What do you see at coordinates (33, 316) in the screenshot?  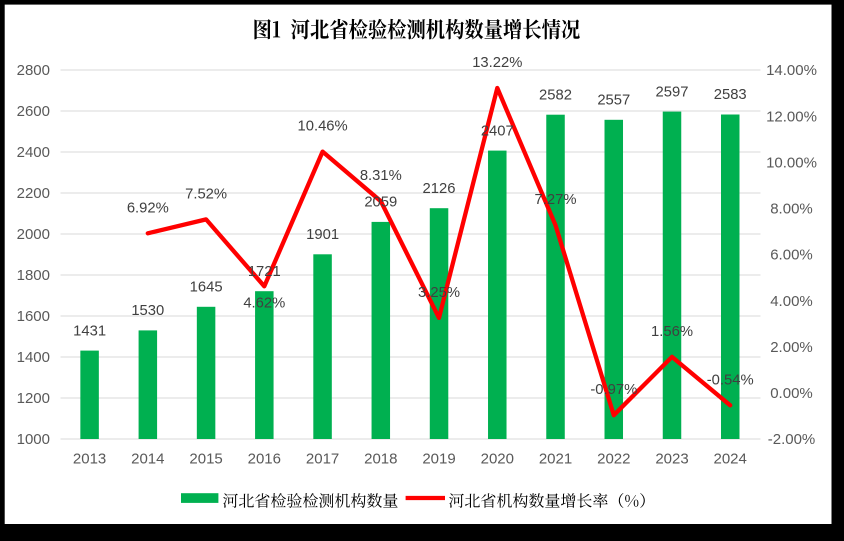 I see `svg-text: 1600` at bounding box center [33, 316].